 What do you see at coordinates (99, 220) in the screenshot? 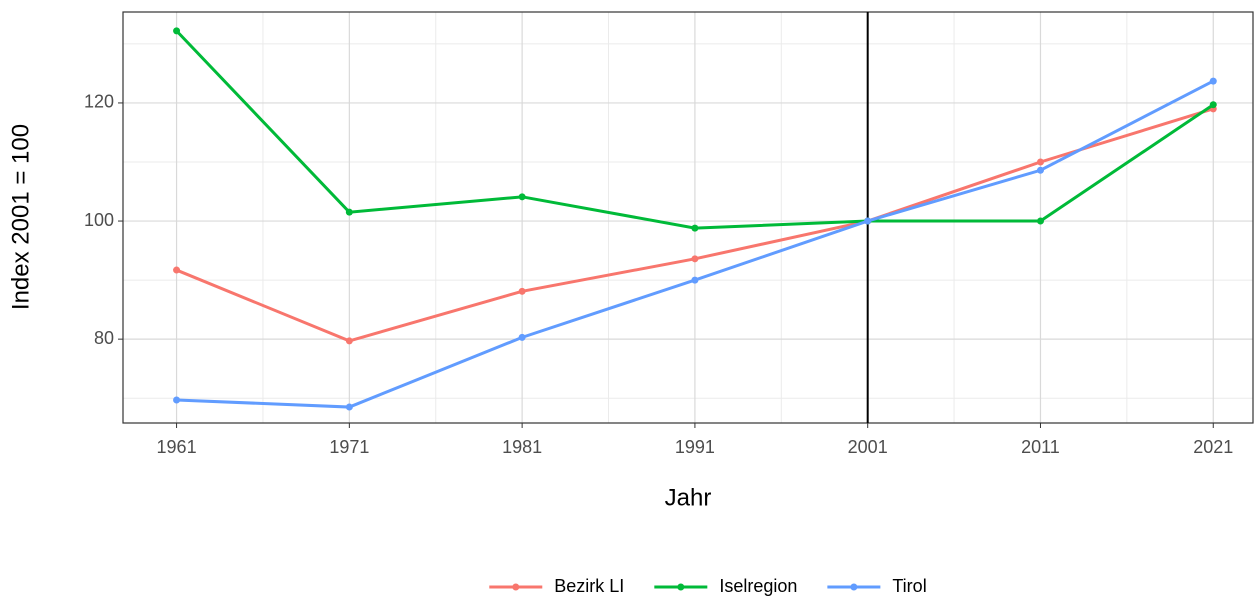
I see `y-tick-label: 100` at bounding box center [99, 220].